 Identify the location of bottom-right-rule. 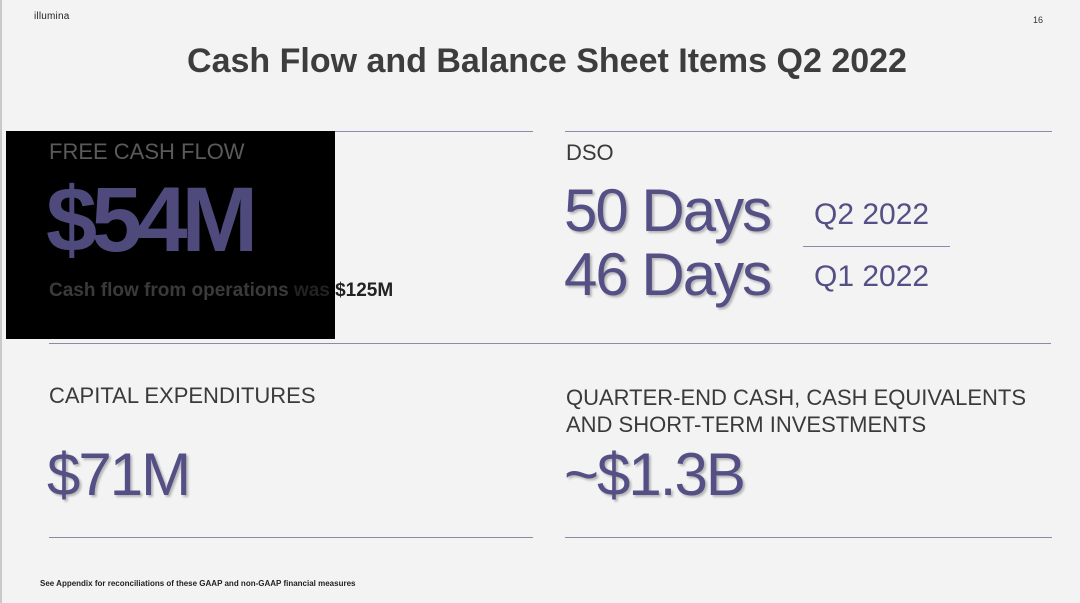
(808, 537).